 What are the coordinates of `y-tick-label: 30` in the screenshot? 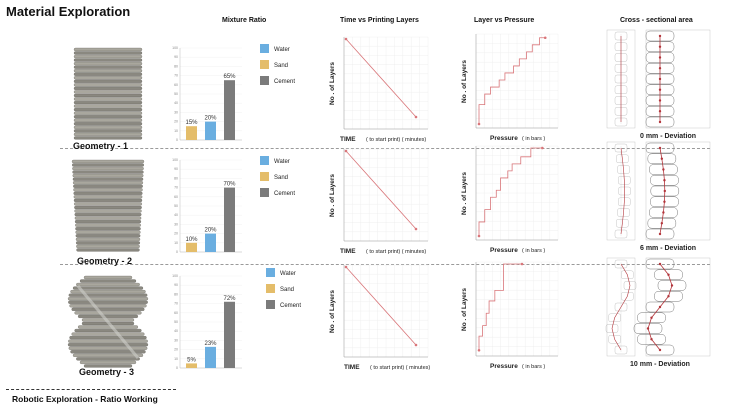 It's located at (176, 112).